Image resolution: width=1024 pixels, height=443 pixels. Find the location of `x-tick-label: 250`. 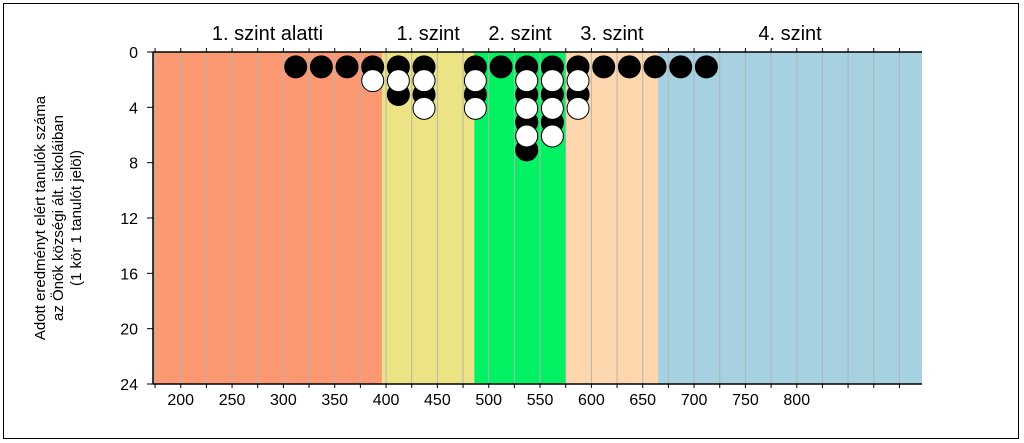

x-tick-label: 250 is located at coordinates (232, 400).